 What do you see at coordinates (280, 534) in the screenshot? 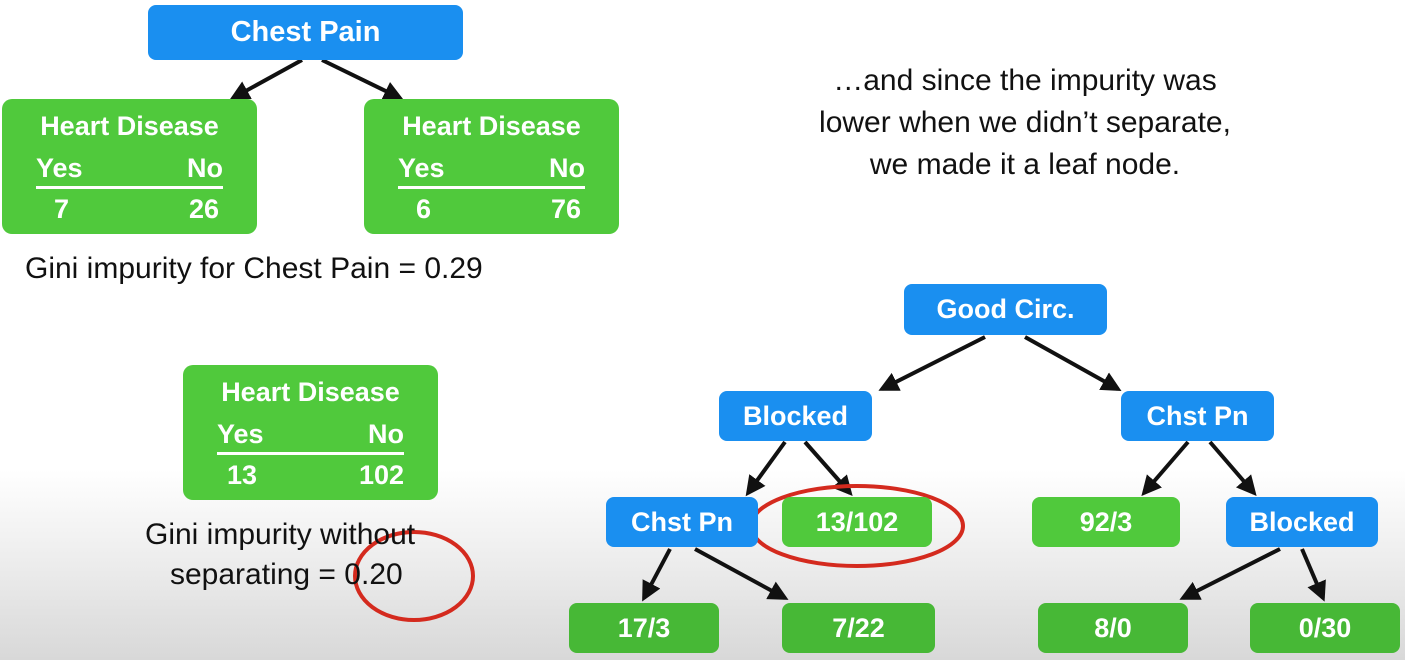
I see `gini-unsplit-line1: Gini impurity without` at bounding box center [280, 534].